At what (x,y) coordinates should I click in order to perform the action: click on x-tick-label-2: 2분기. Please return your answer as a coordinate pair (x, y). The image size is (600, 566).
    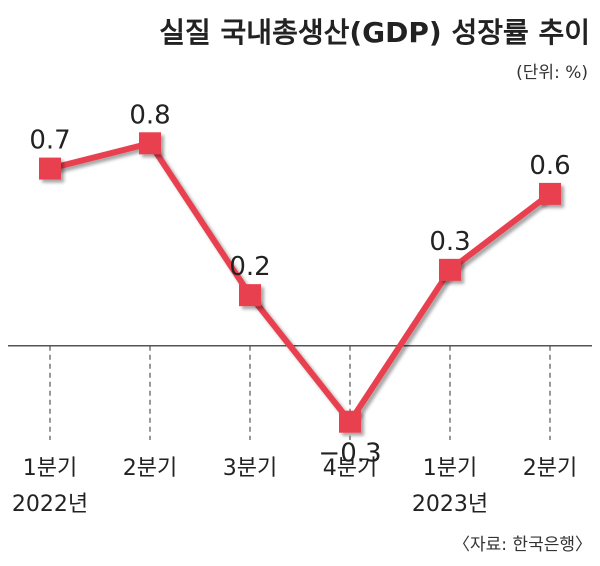
    Looking at the image, I should click on (150, 468).